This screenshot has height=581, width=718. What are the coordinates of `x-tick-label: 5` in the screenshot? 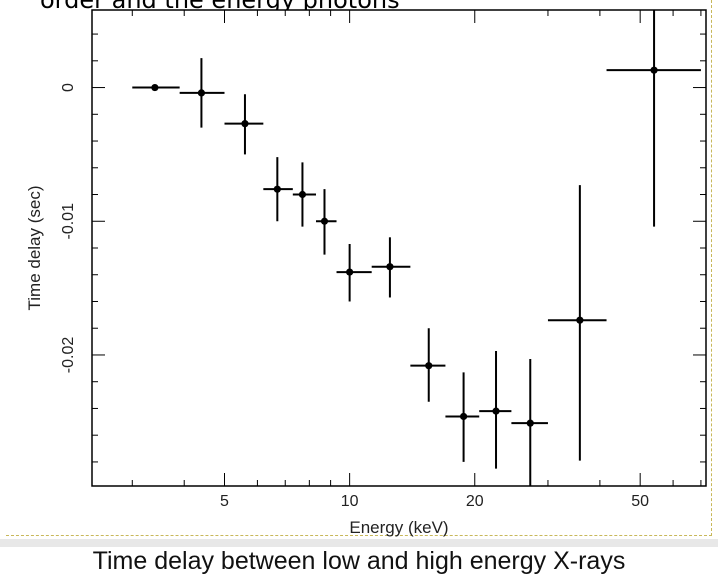 It's located at (224, 501).